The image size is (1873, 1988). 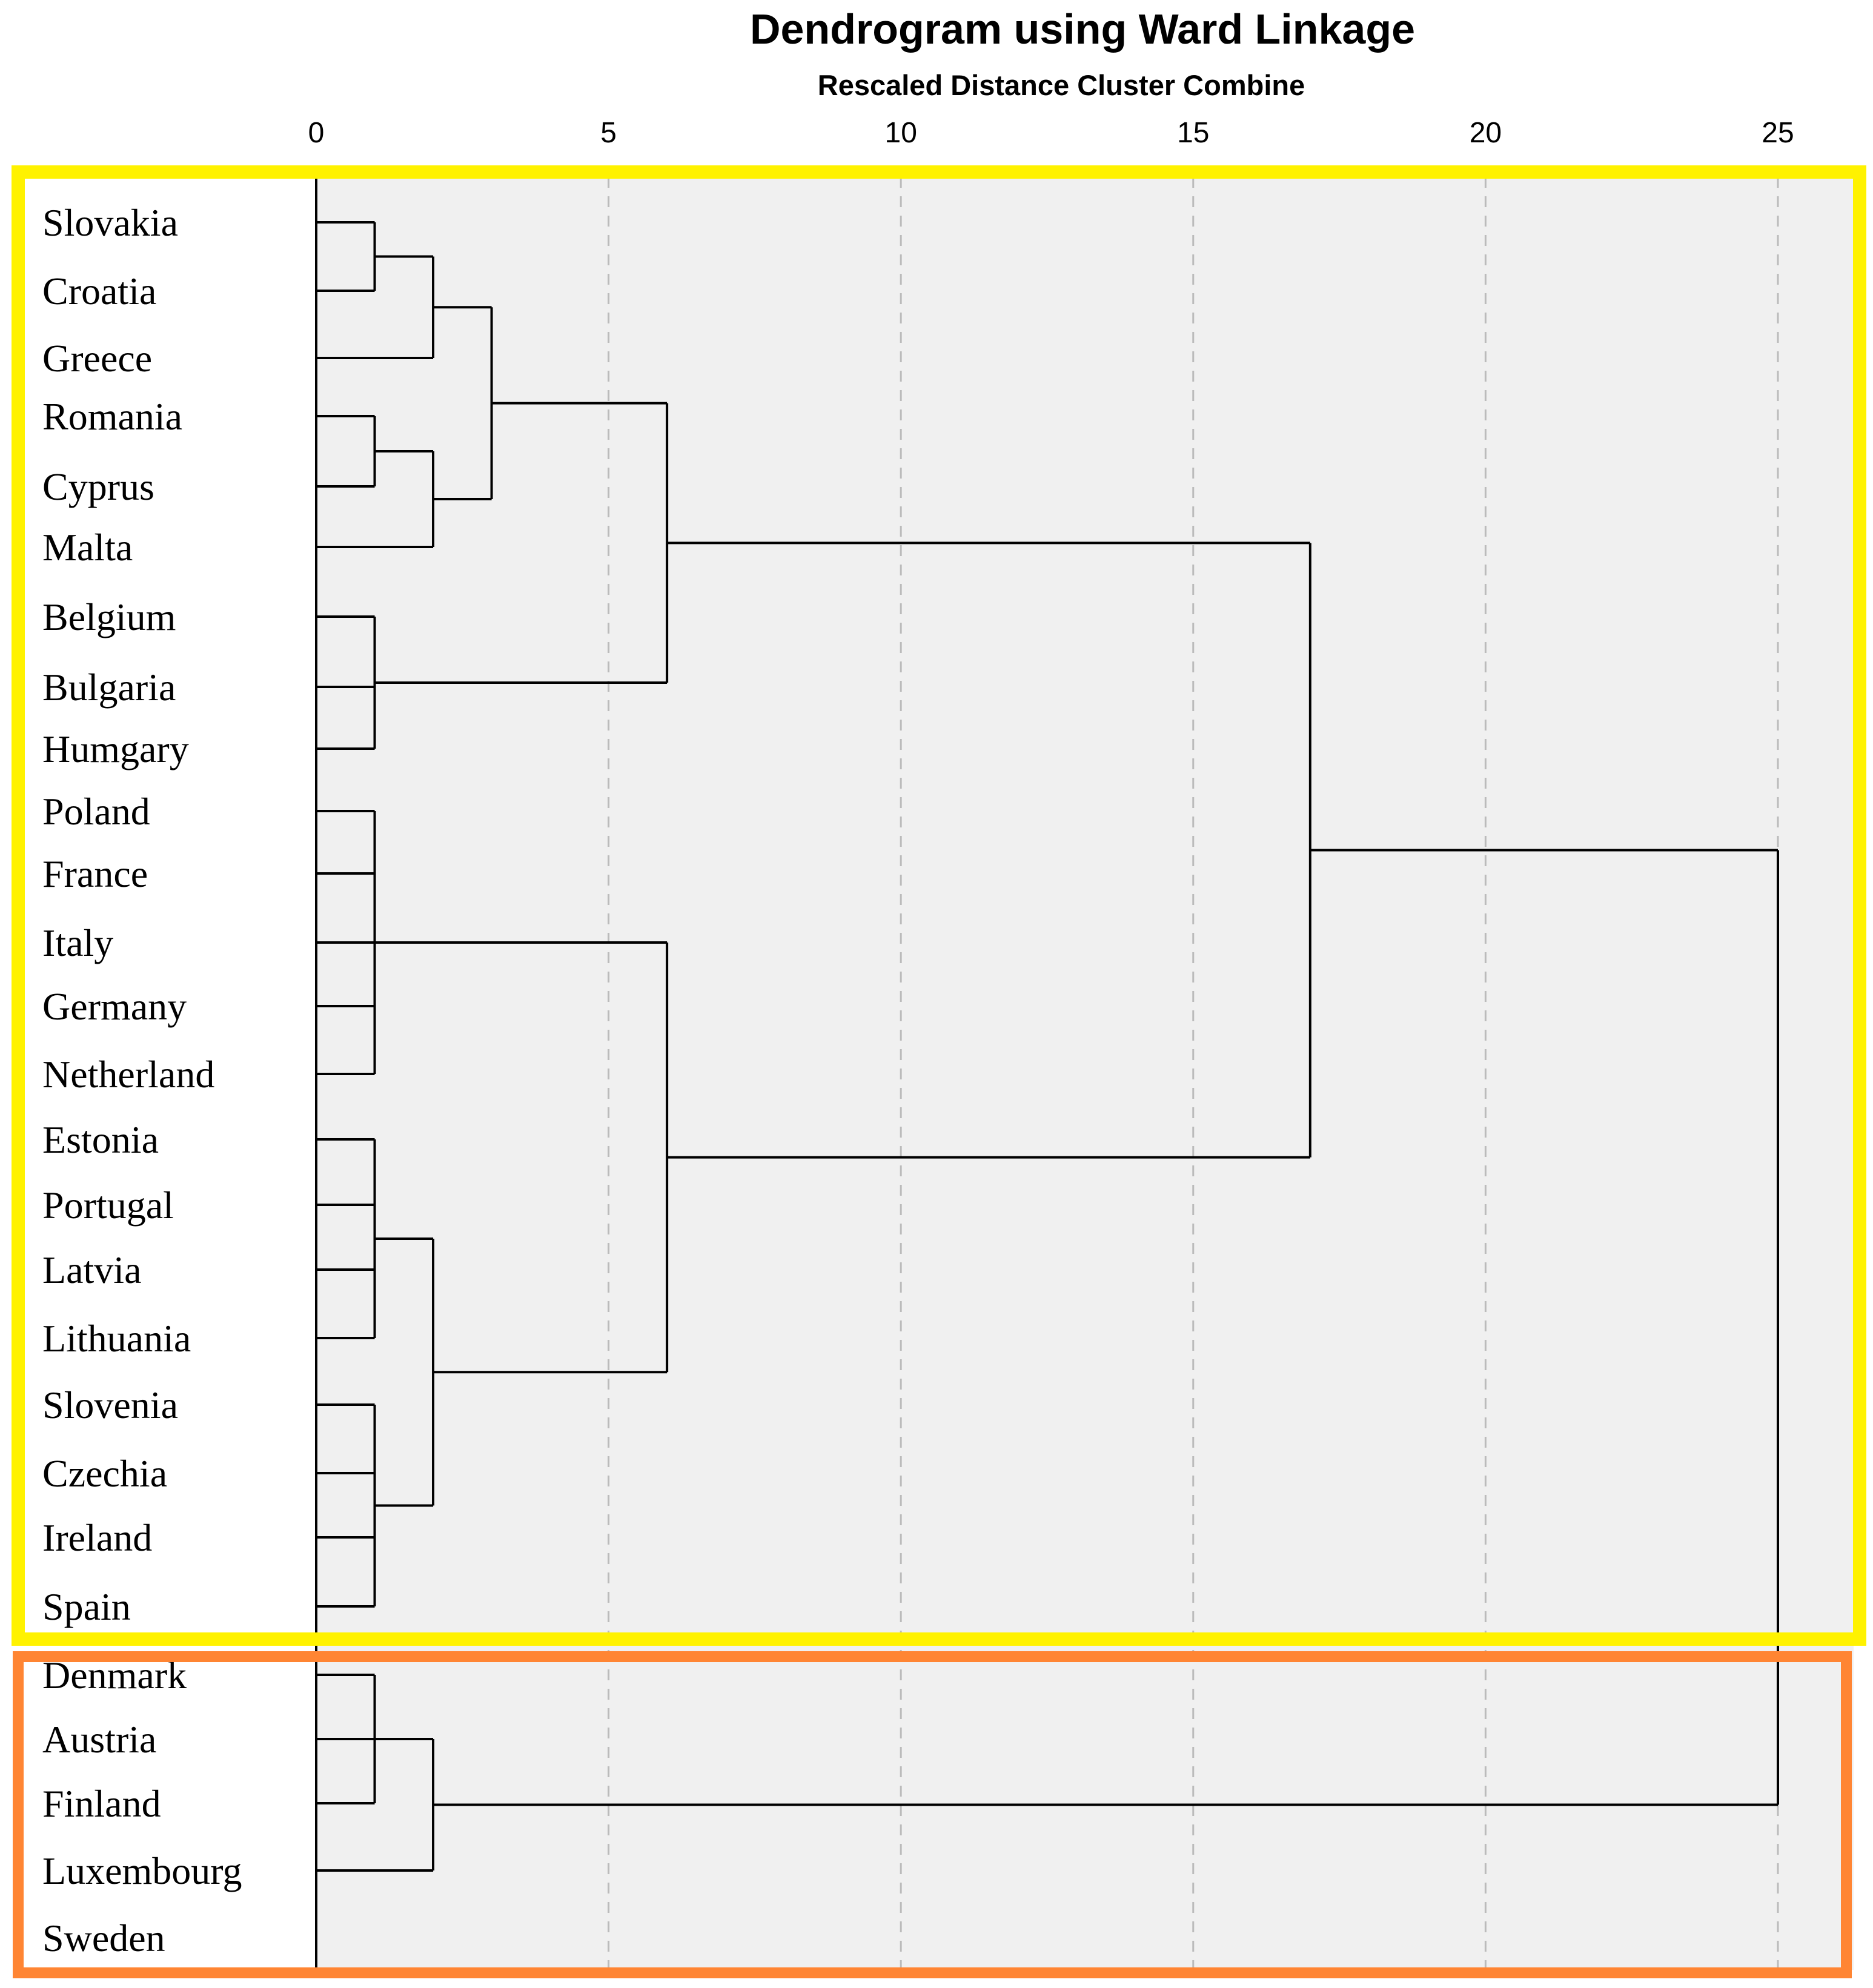 What do you see at coordinates (110, 1404) in the screenshot?
I see `leaf-label-slovenia: Slovenia` at bounding box center [110, 1404].